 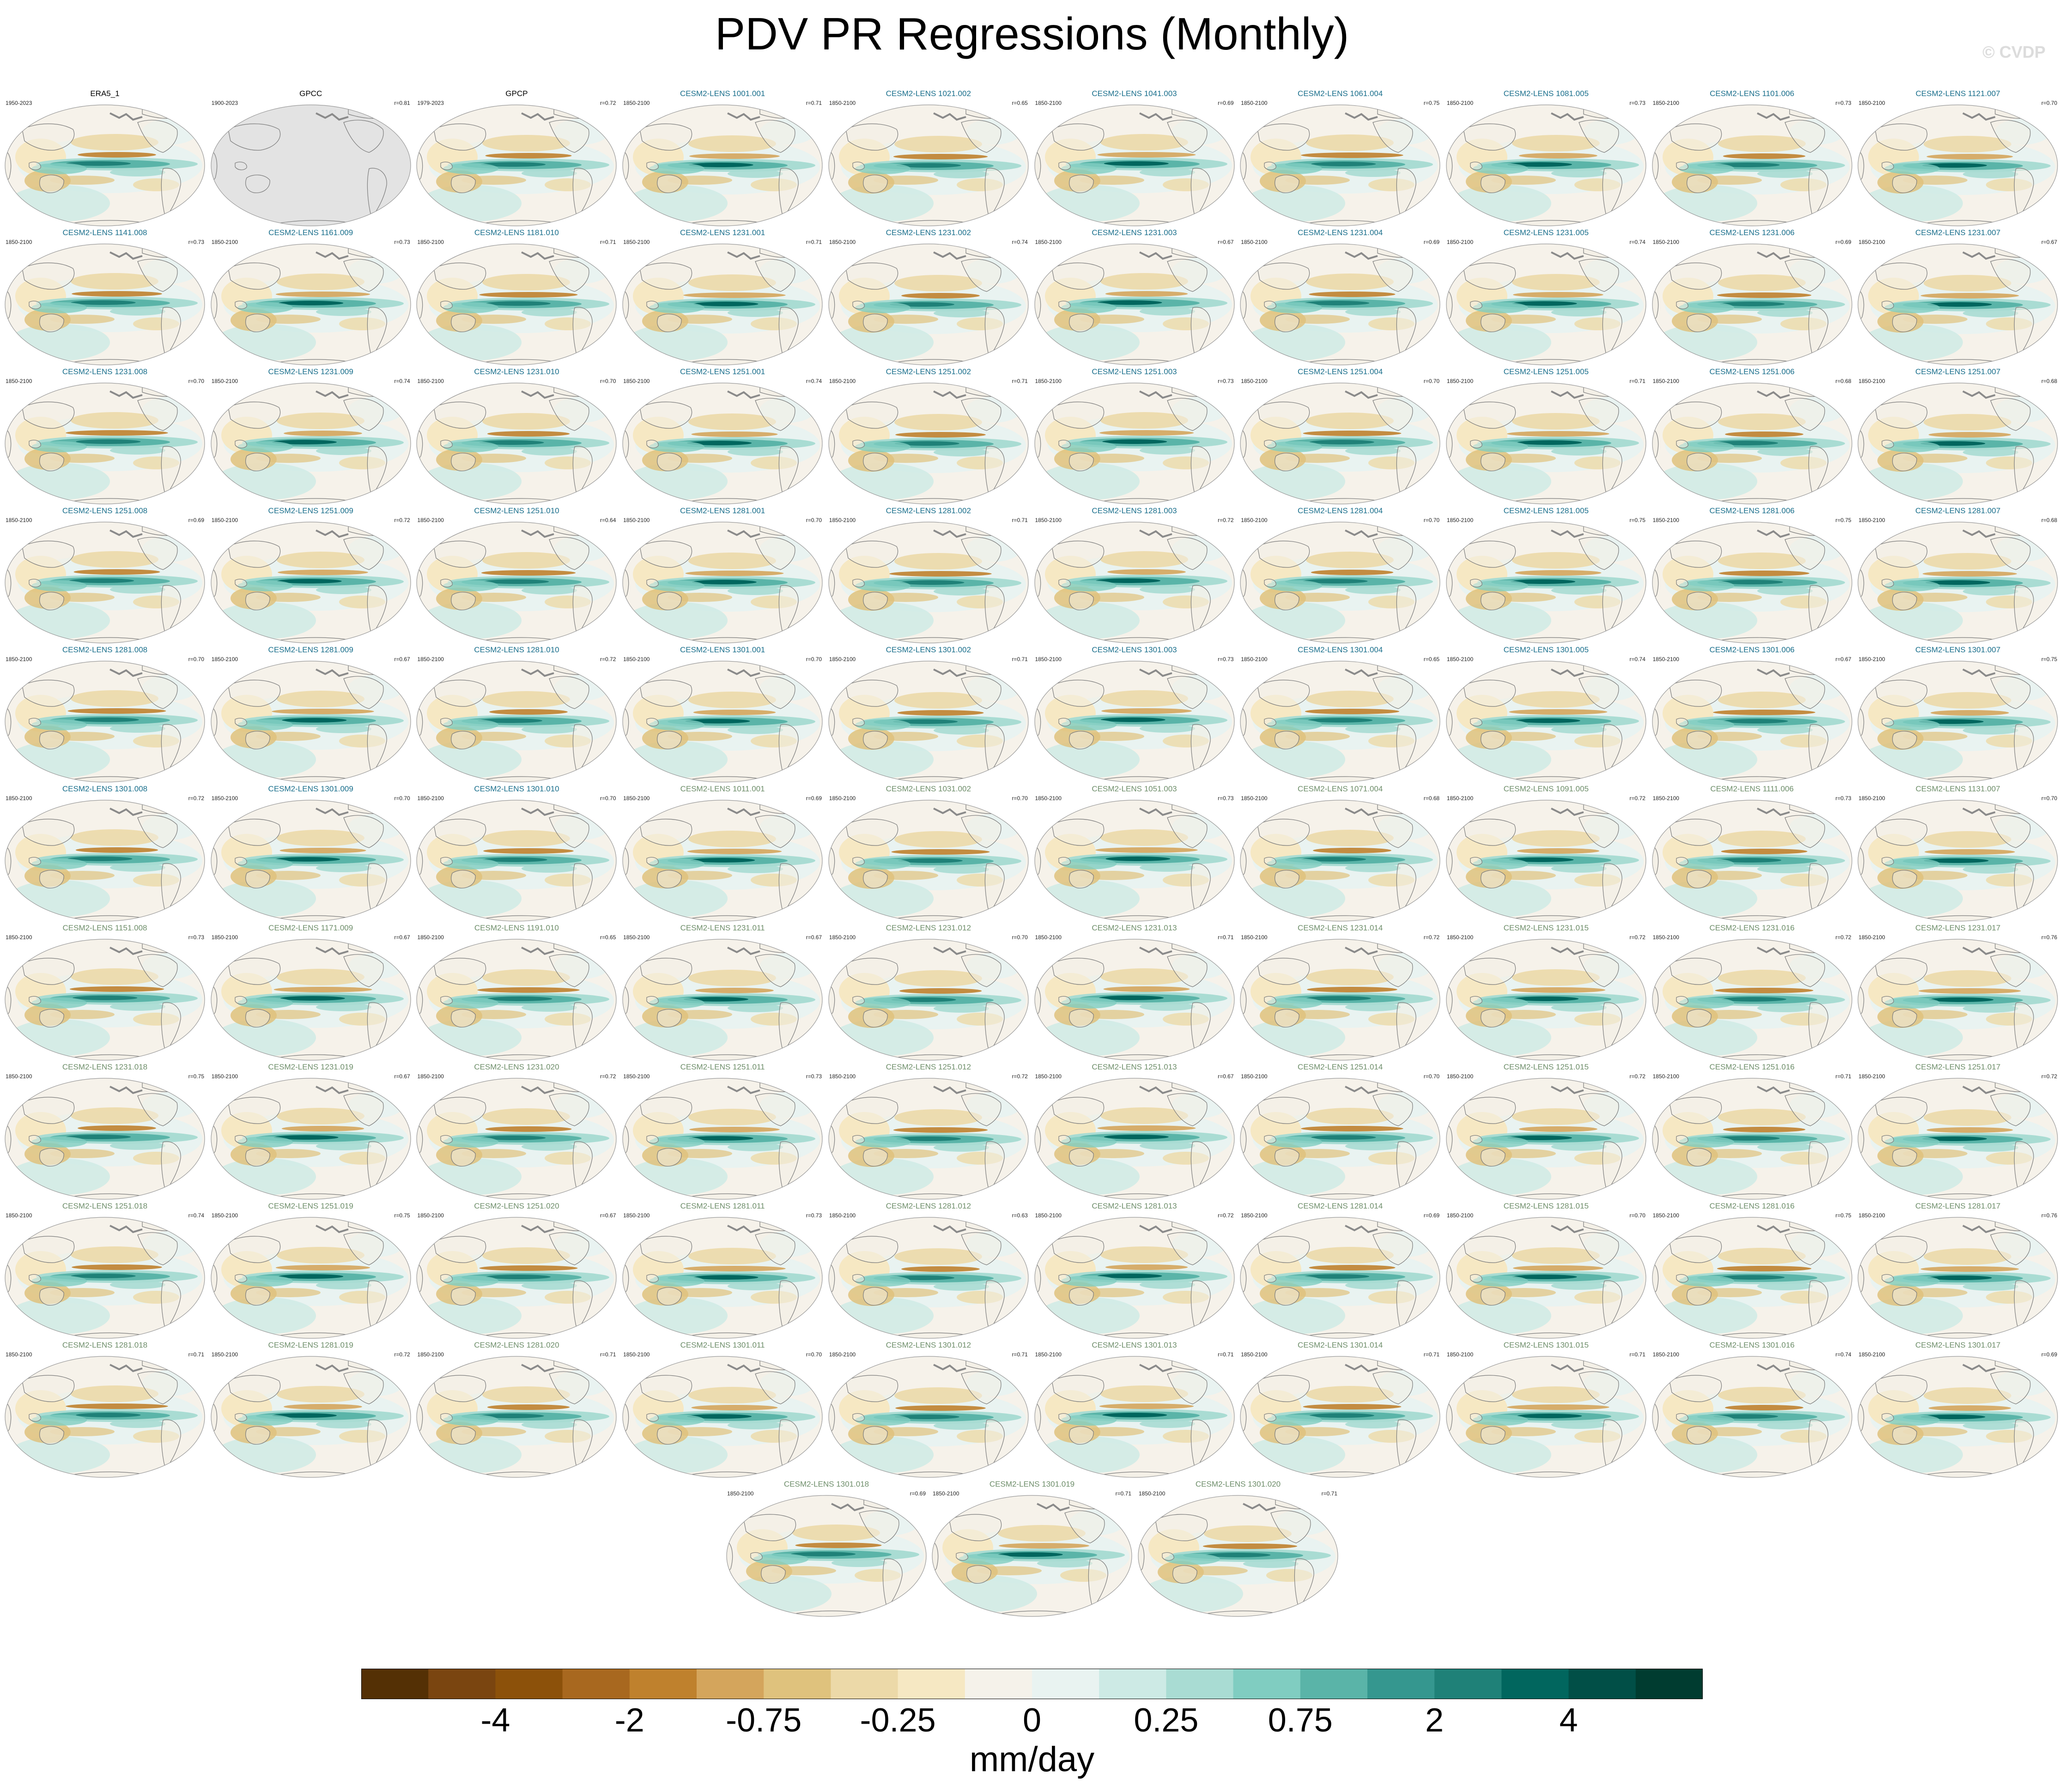 I want to click on map-panel: CESM2-LENS 1281.008 1850-2100 r=0.70, so click(x=105, y=714).